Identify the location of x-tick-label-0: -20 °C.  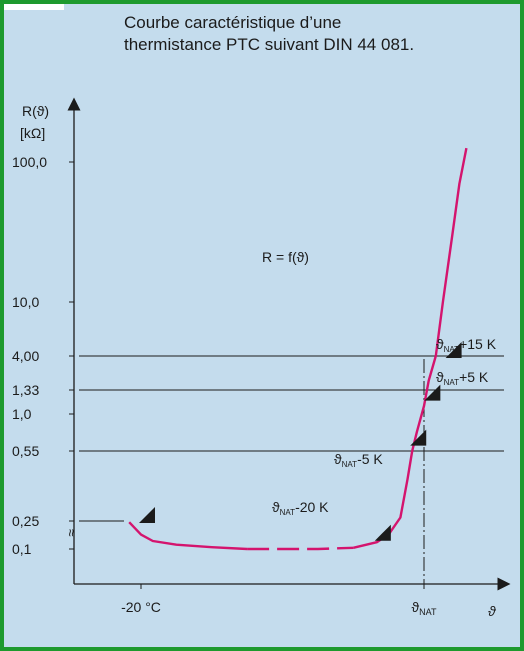
(141, 607).